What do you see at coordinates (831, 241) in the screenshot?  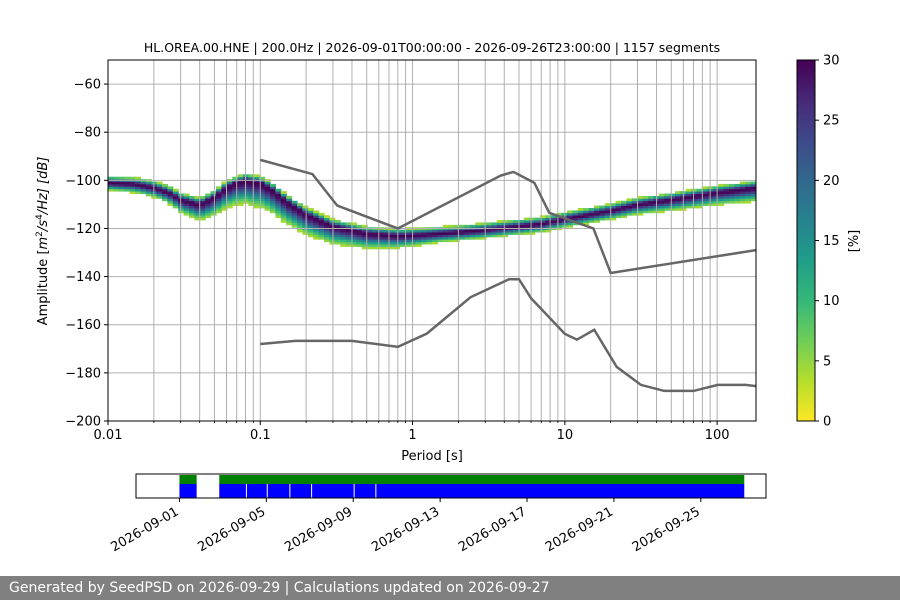 I see `colorbar-tick-label: 15` at bounding box center [831, 241].